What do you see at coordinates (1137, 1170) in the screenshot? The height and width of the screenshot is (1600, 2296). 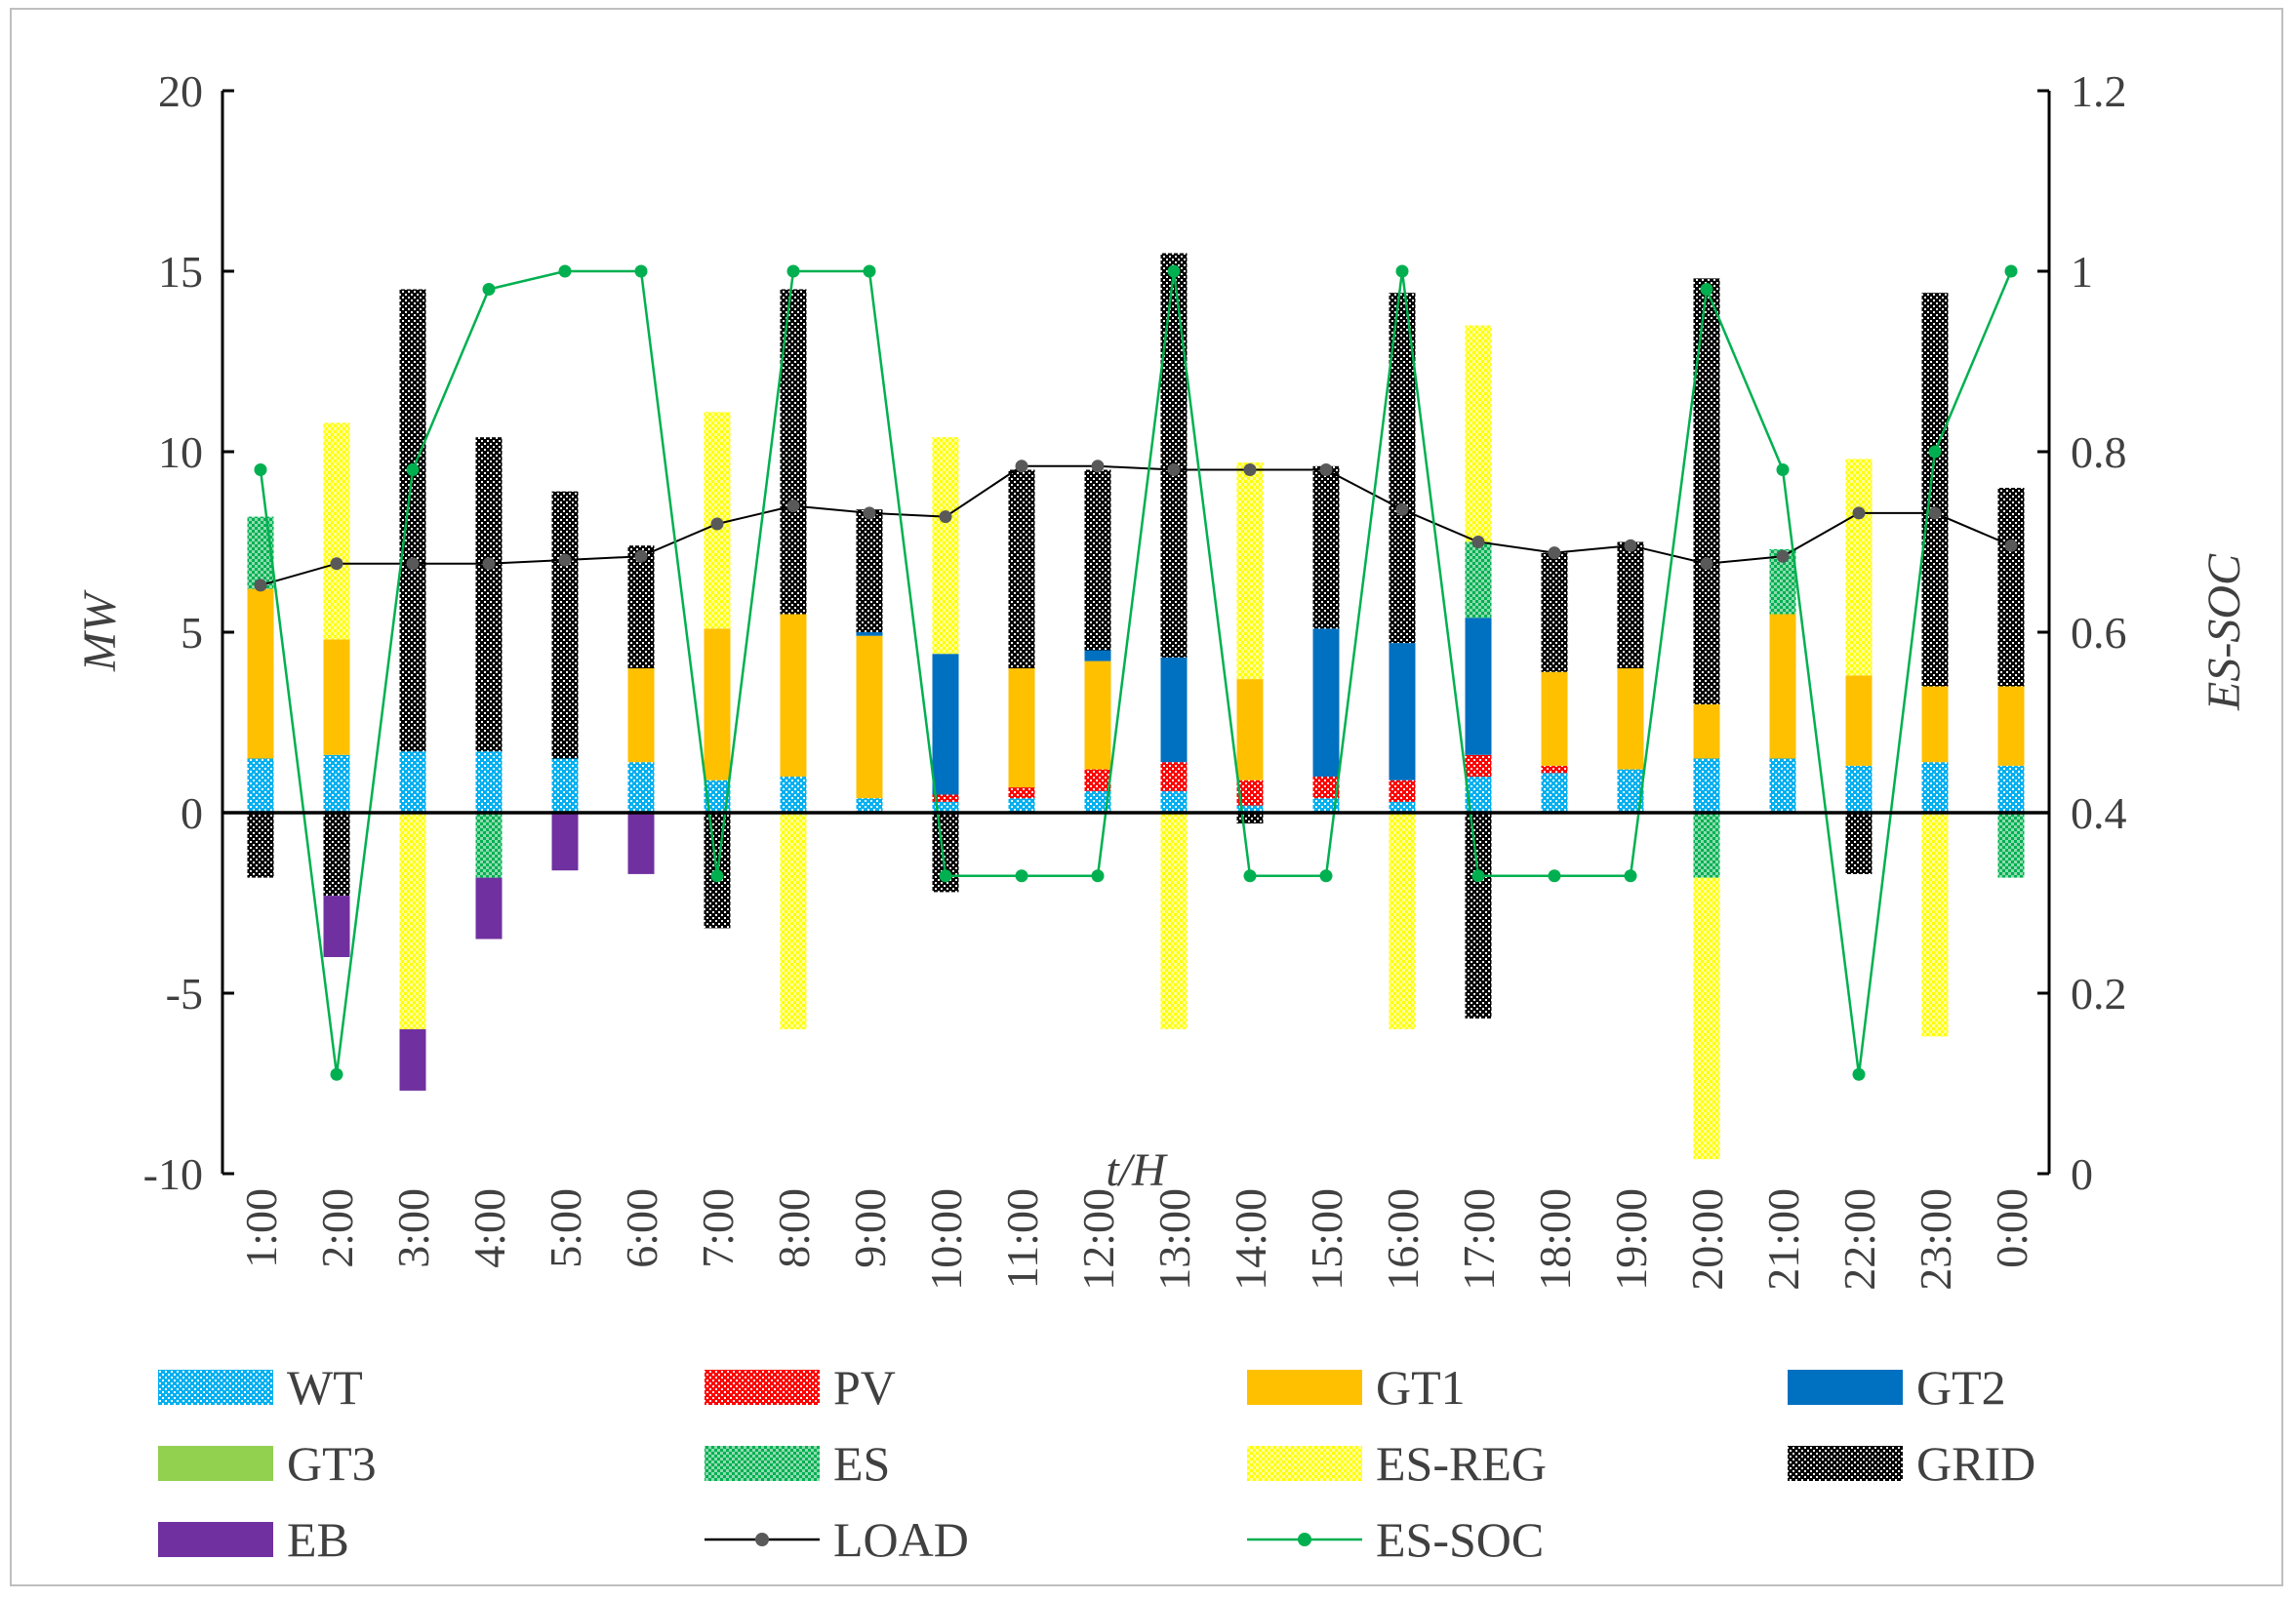 I see `x-axis-title: t/H` at bounding box center [1137, 1170].